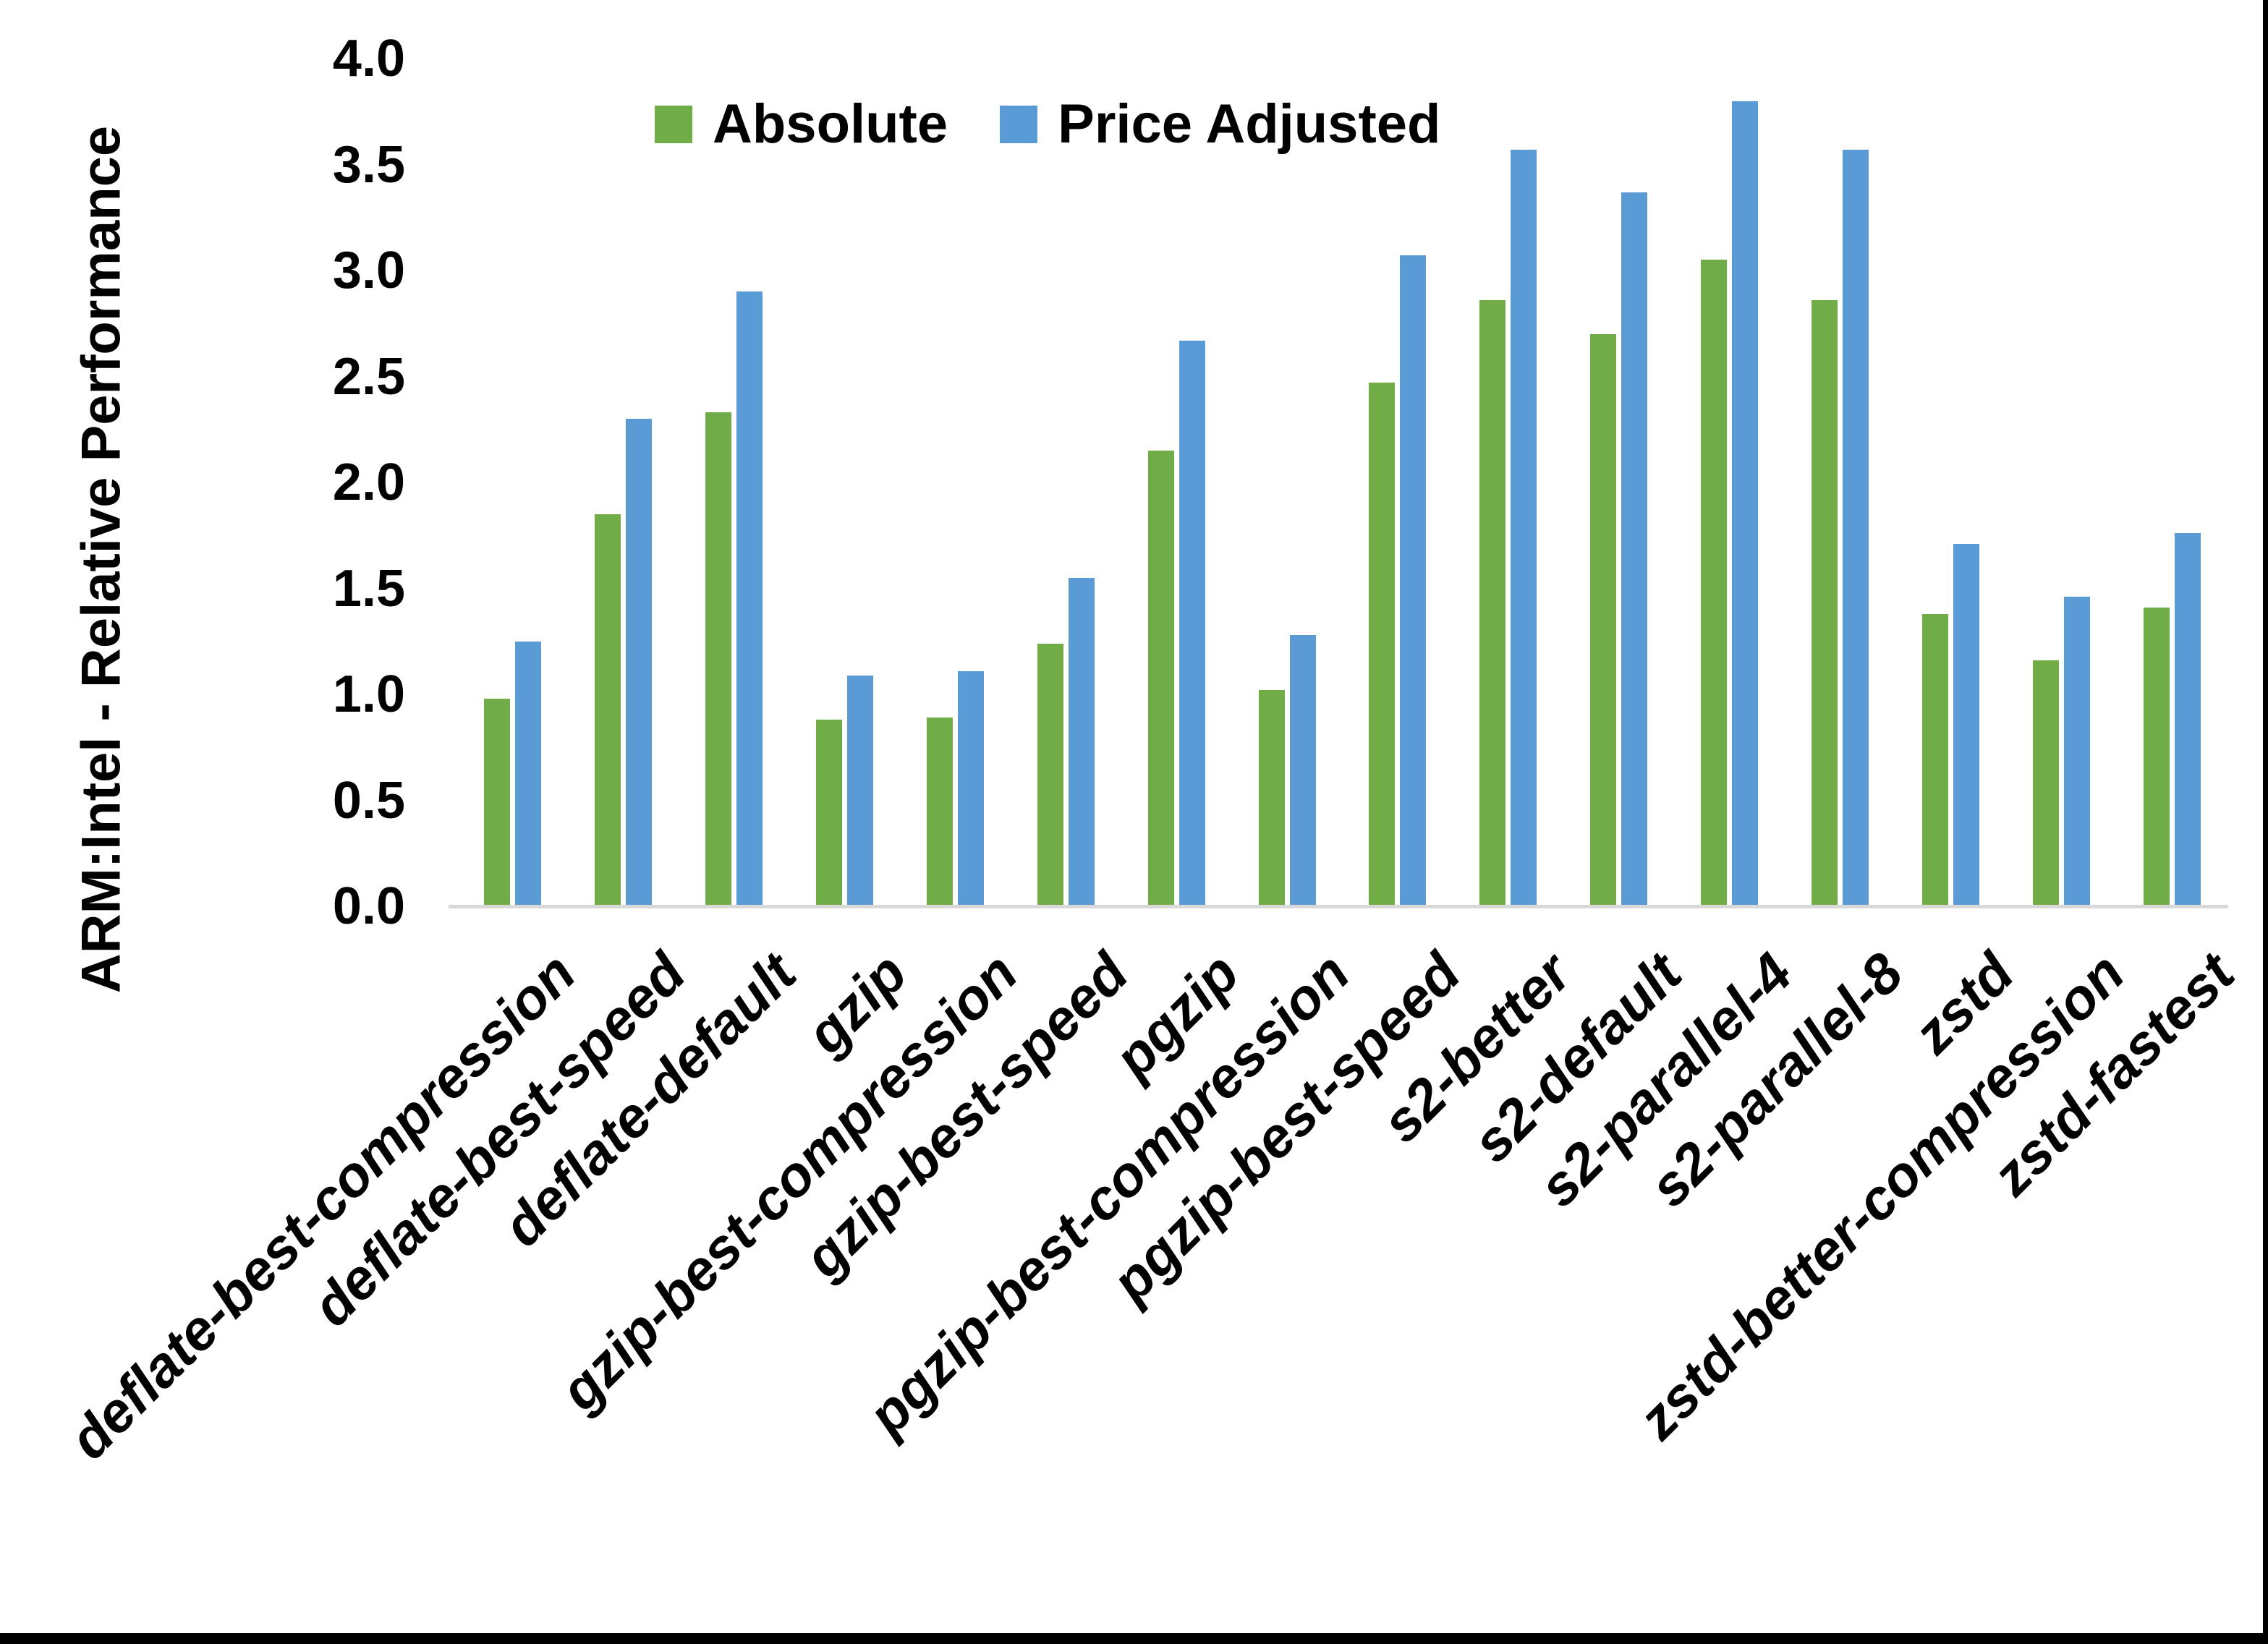  What do you see at coordinates (368, 694) in the screenshot?
I see `y-tick-label: 1.0` at bounding box center [368, 694].